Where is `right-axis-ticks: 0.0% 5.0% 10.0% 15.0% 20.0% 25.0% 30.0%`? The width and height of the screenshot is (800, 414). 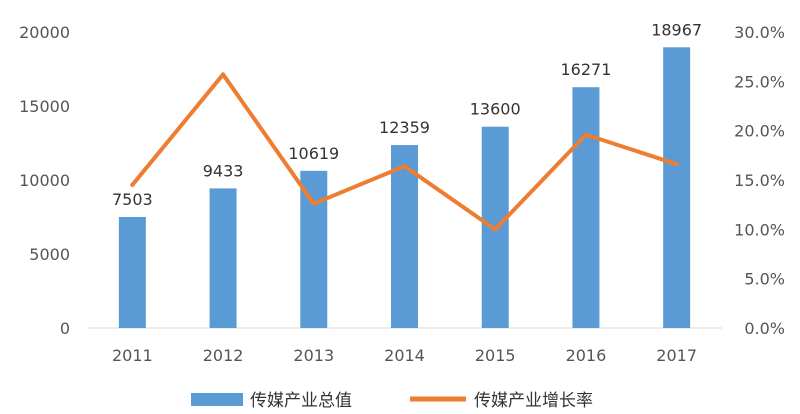 right-axis-ticks: 0.0% 5.0% 10.0% 15.0% 20.0% 25.0% 30.0% is located at coordinates (759, 180).